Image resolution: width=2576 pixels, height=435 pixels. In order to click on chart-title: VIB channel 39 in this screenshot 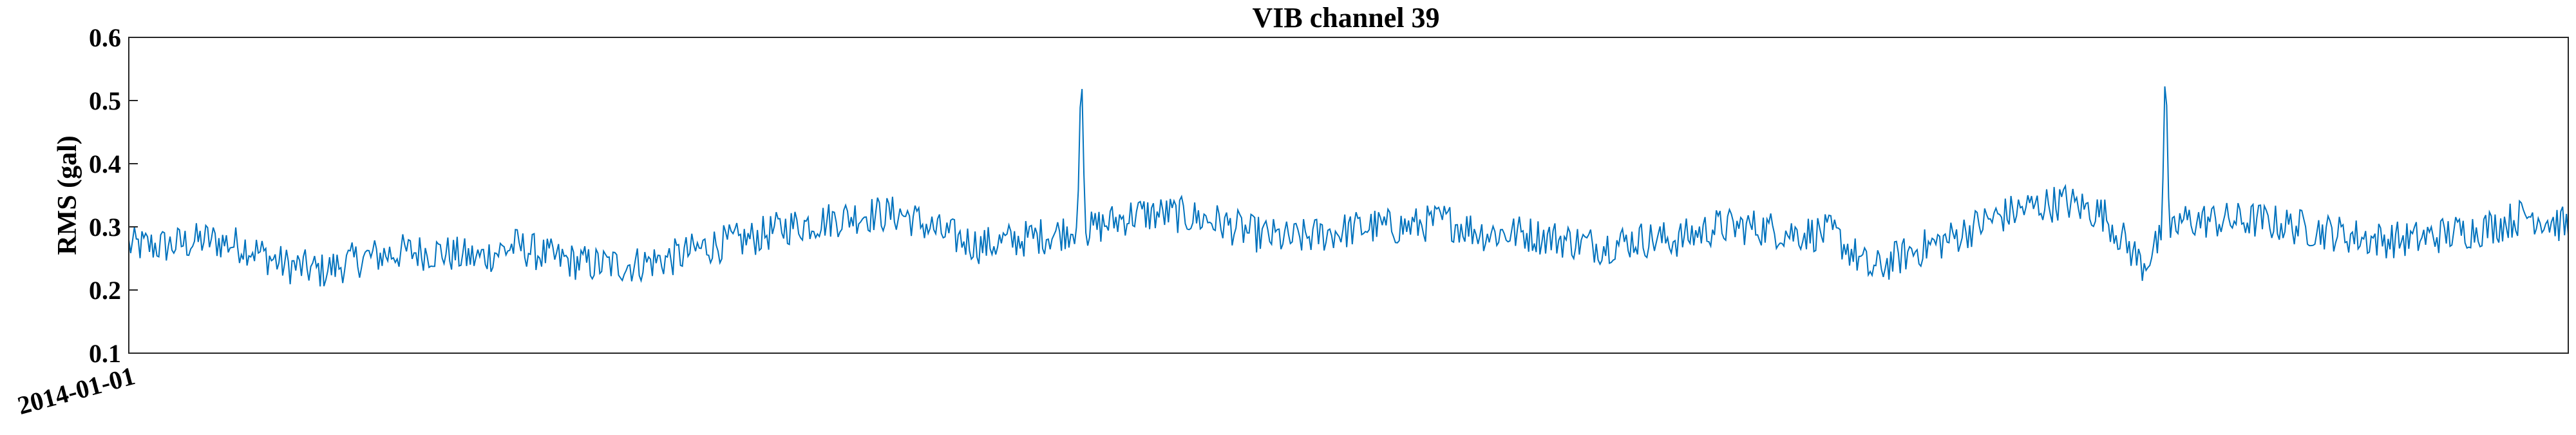, I will do `click(1347, 18)`.